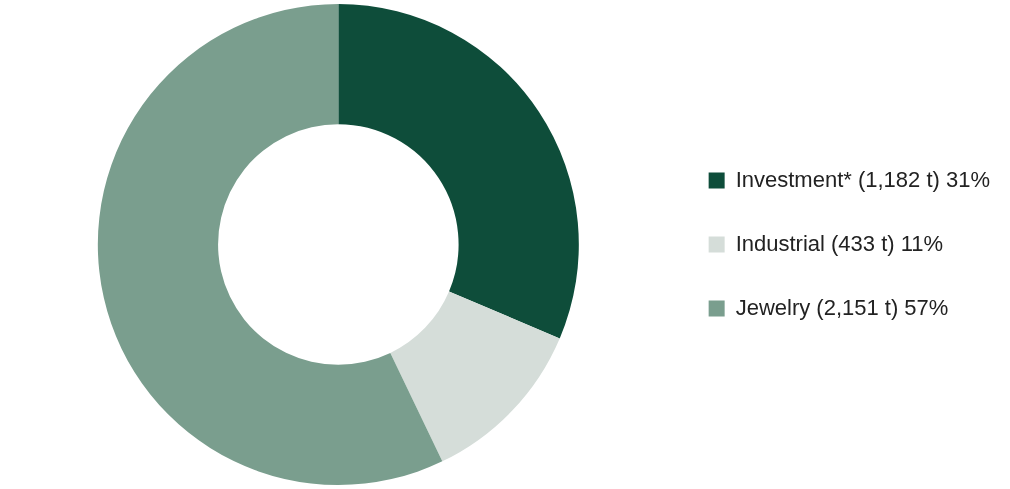 Image resolution: width=1010 pixels, height=489 pixels. What do you see at coordinates (842, 307) in the screenshot?
I see `legend-label: Jewelry (2,151 t) 57%` at bounding box center [842, 307].